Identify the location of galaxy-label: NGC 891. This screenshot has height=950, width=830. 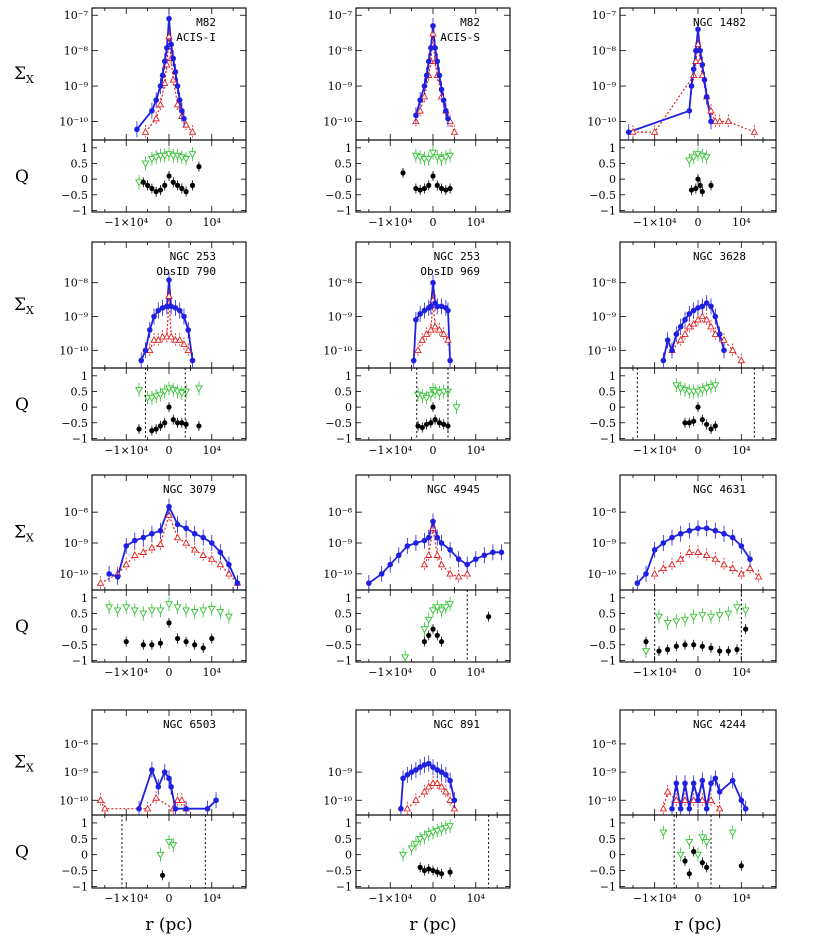
(457, 724).